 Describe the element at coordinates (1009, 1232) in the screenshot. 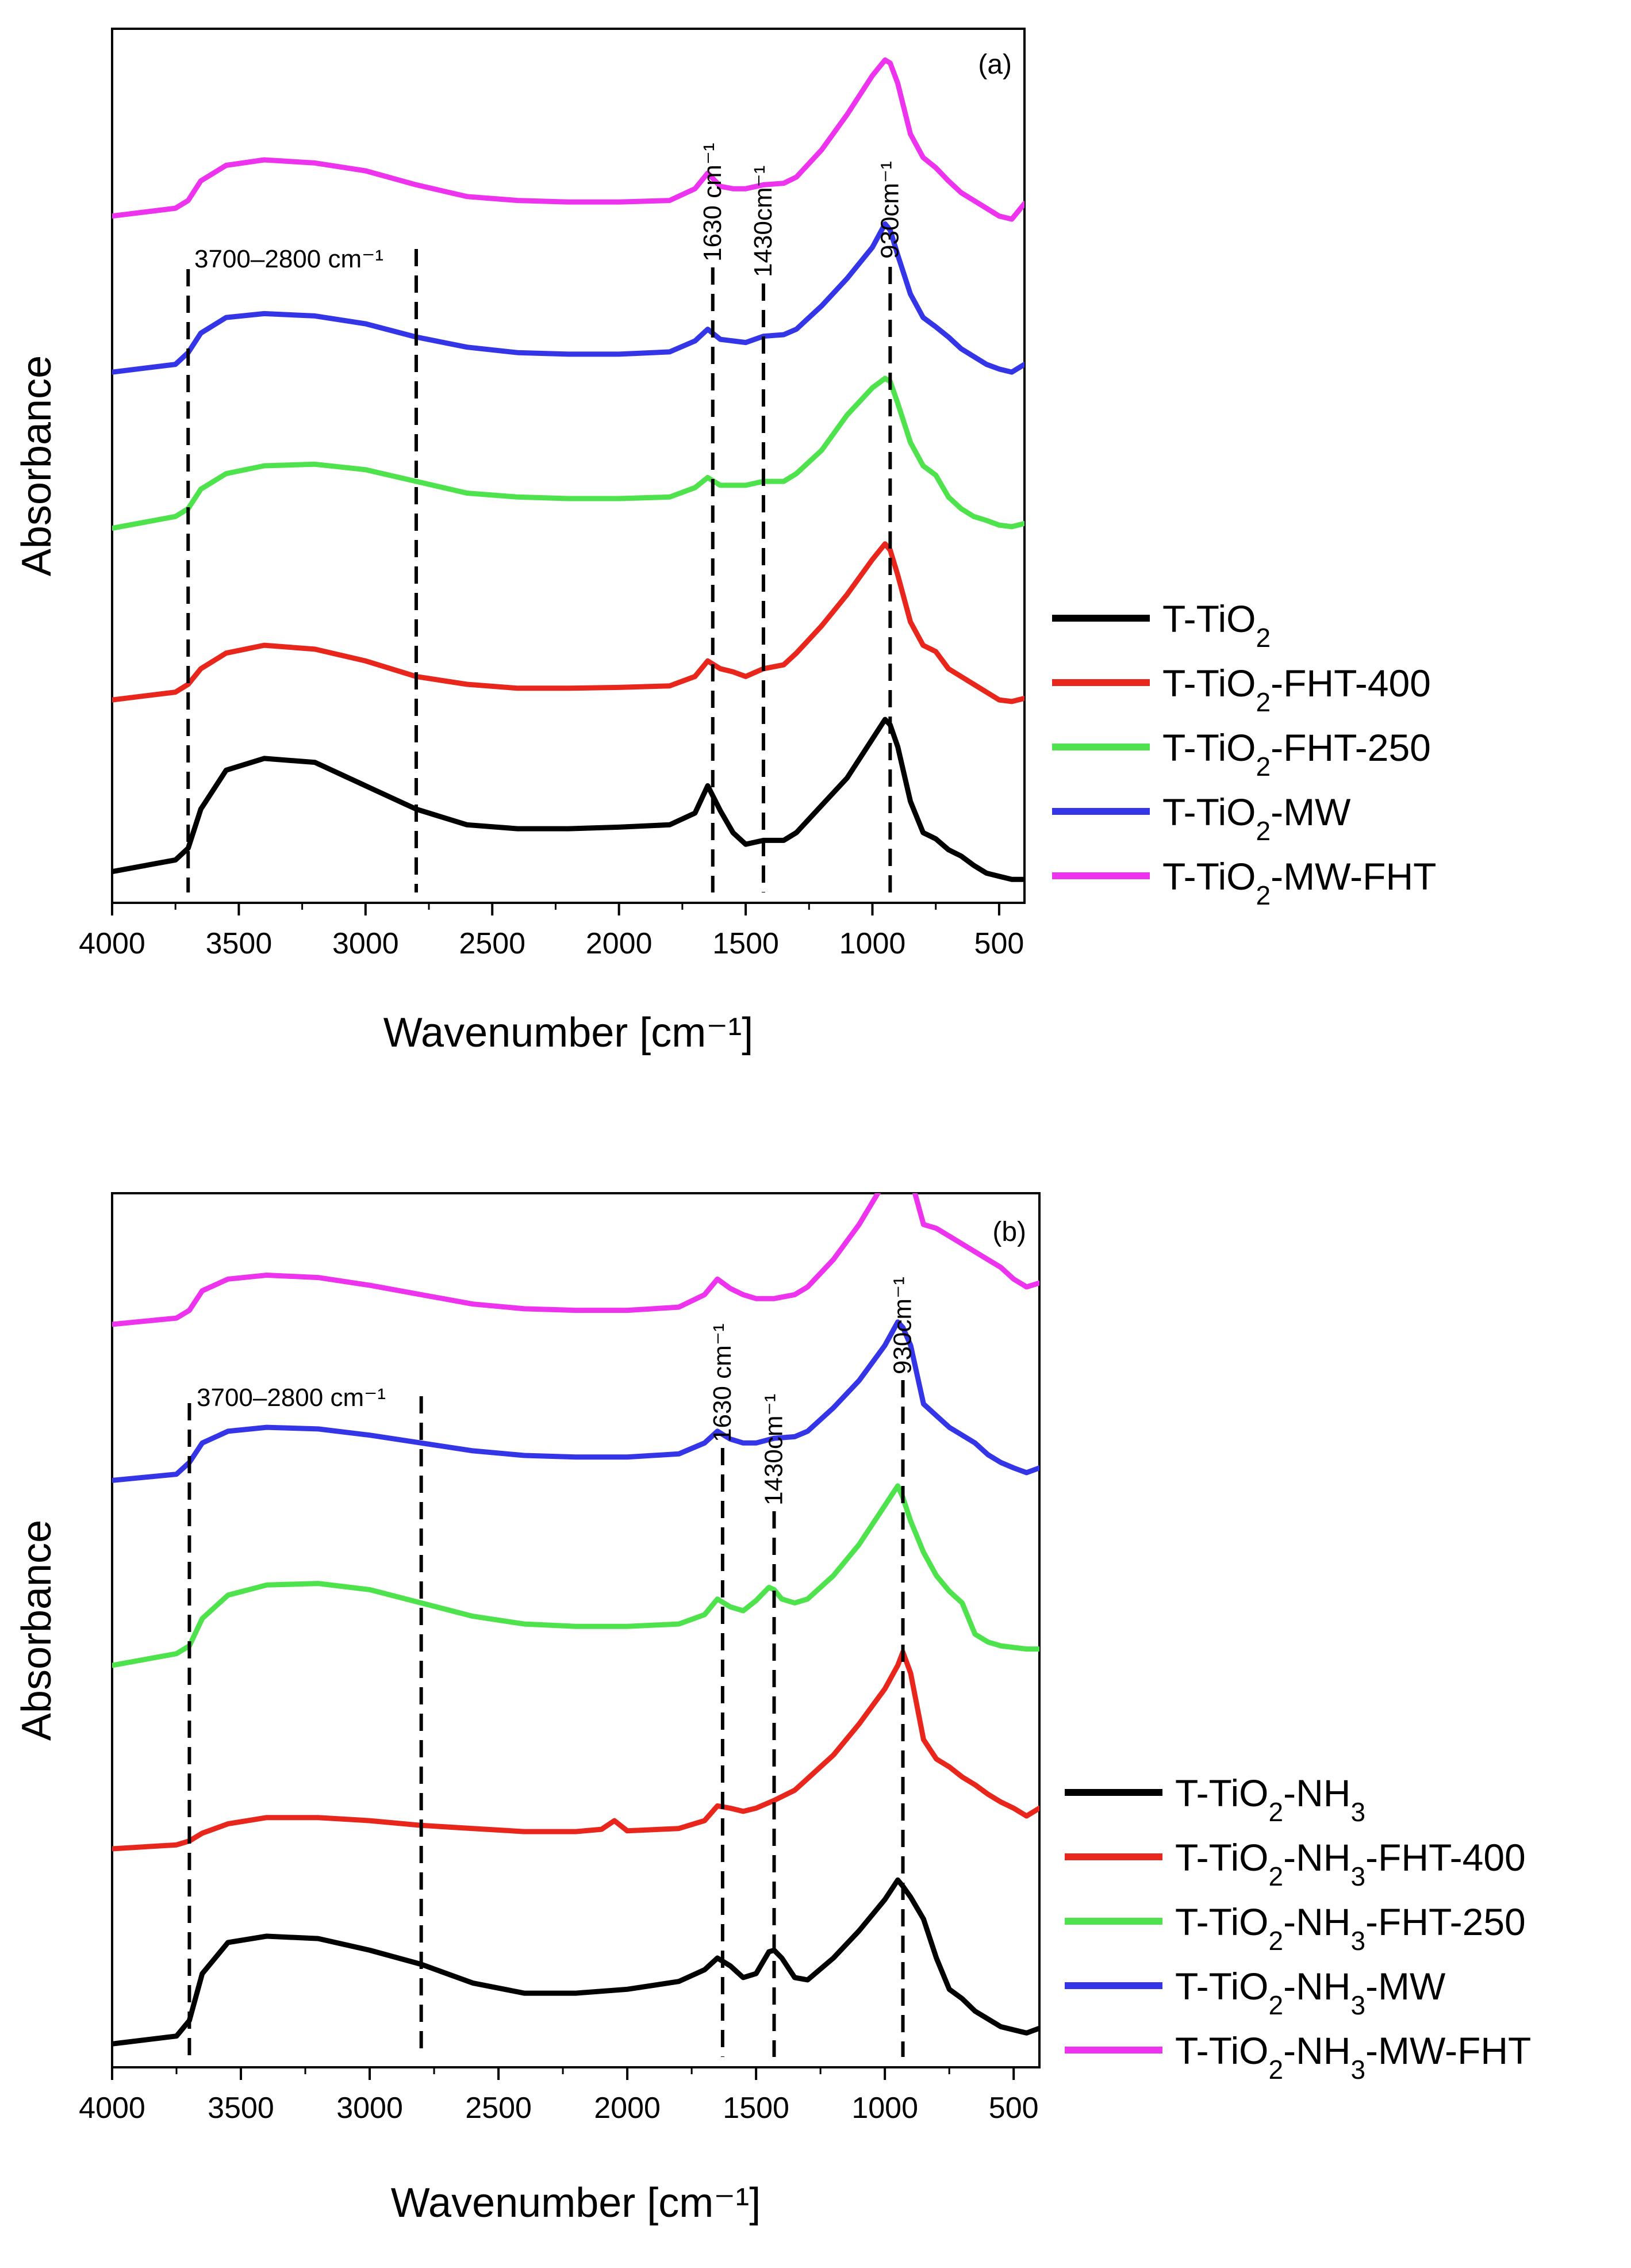

I see `panel-tag: (b)` at that location.